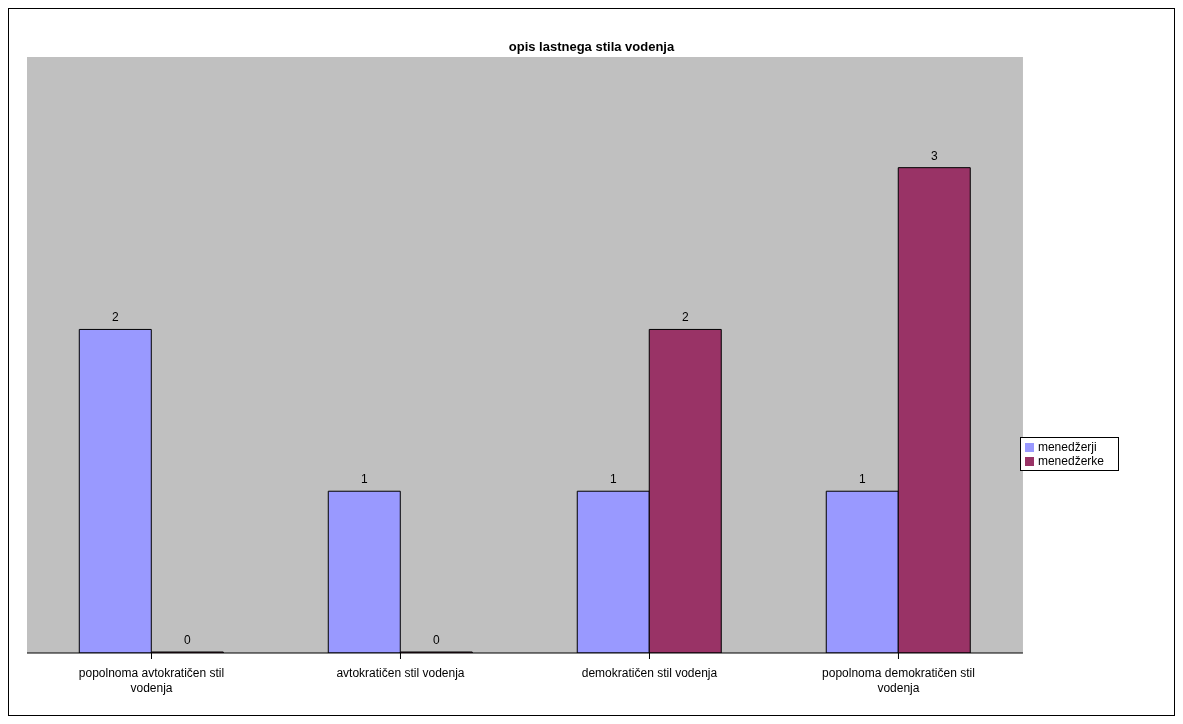 Image resolution: width=1183 pixels, height=724 pixels. I want to click on data-label: 3, so click(934, 155).